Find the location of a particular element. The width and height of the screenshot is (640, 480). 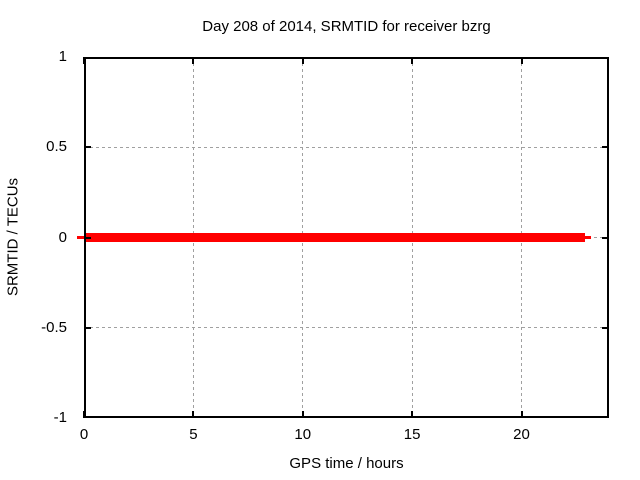

y-tick-label: 0.5 is located at coordinates (56, 147).